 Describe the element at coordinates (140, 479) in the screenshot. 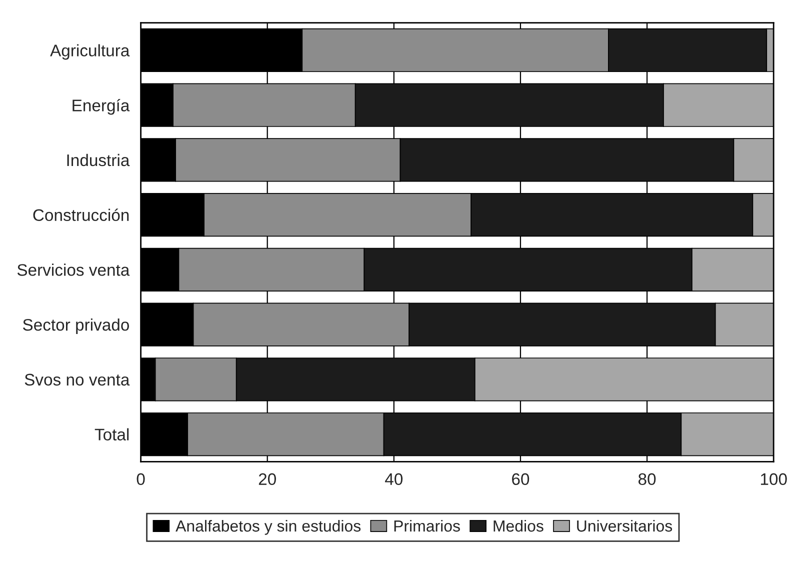

I see `x-tick-label: 0` at that location.